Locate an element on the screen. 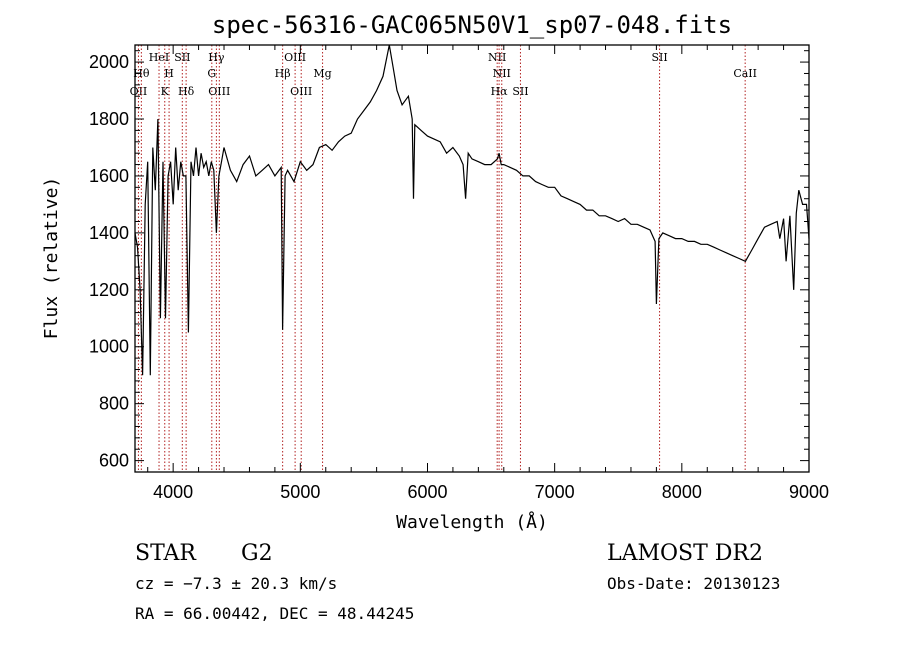 This screenshot has height=654, width=900. y-tick-label: 600 is located at coordinates (114, 461).